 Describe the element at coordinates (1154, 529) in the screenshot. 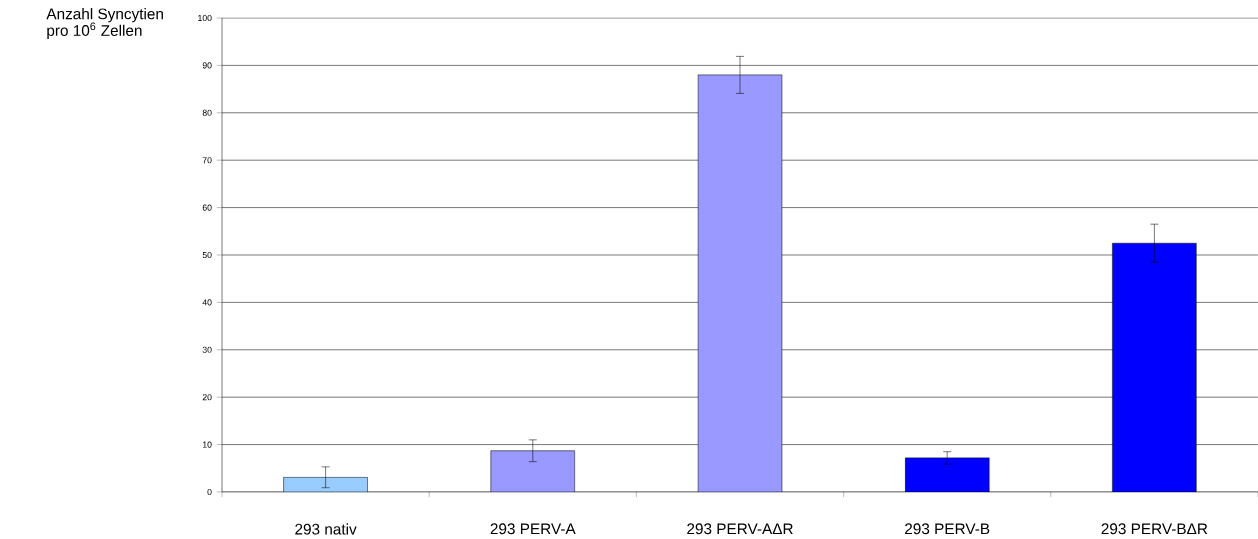

I see `x-tick-label: 293 PERV-BΔR` at that location.